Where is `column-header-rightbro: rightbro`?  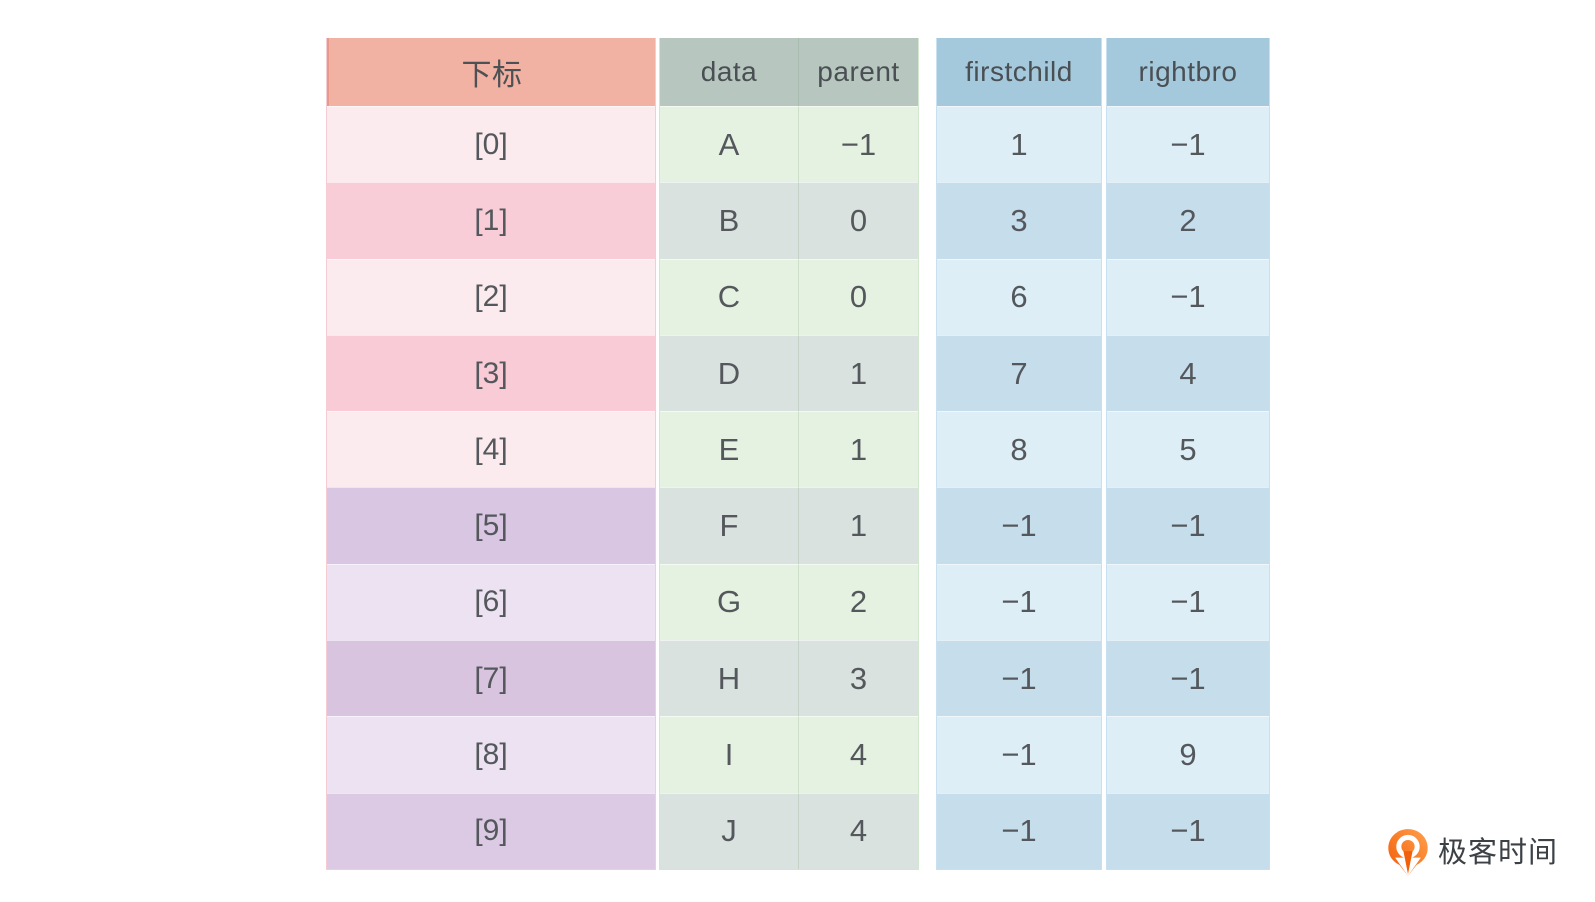
column-header-rightbro: rightbro is located at coordinates (1188, 72).